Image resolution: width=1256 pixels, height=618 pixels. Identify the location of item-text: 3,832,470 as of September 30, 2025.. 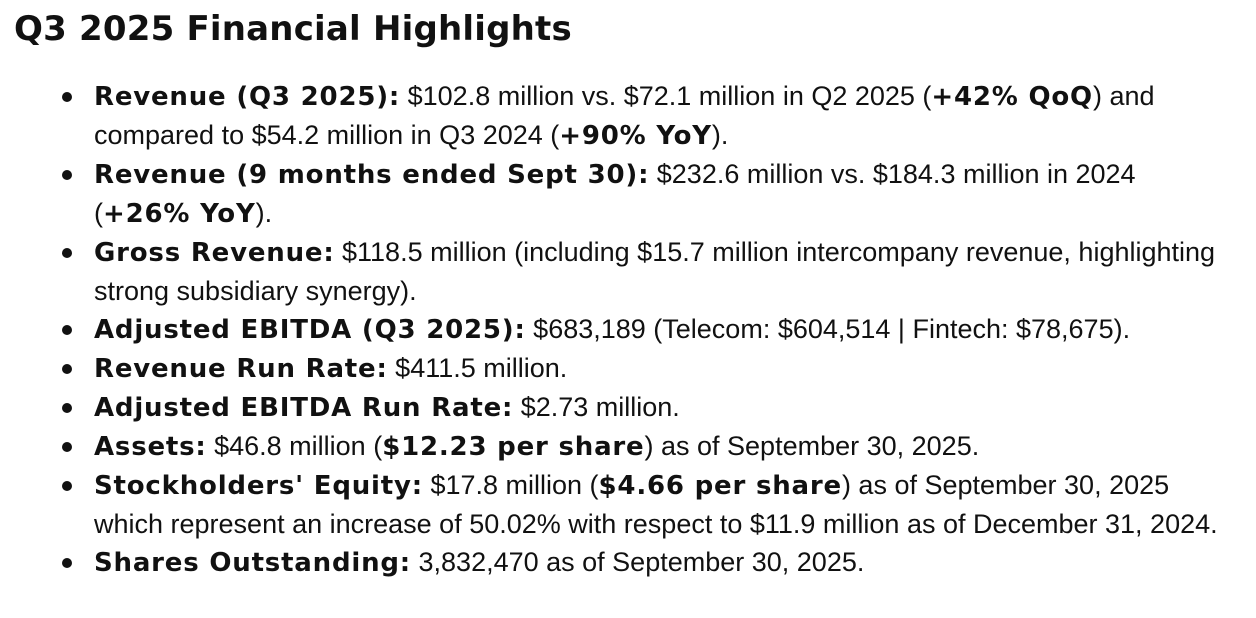
(638, 562).